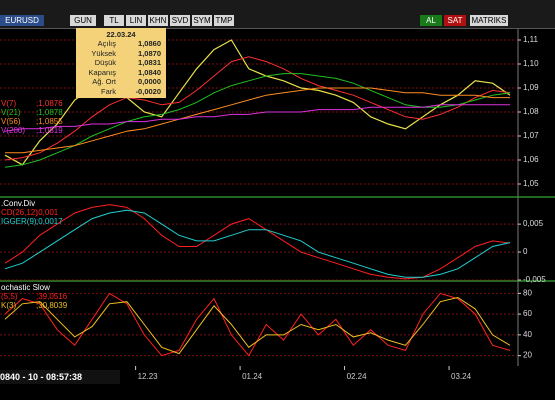  Describe the element at coordinates (527, 355) in the screenshot. I see `y-tick-label: 20` at that location.